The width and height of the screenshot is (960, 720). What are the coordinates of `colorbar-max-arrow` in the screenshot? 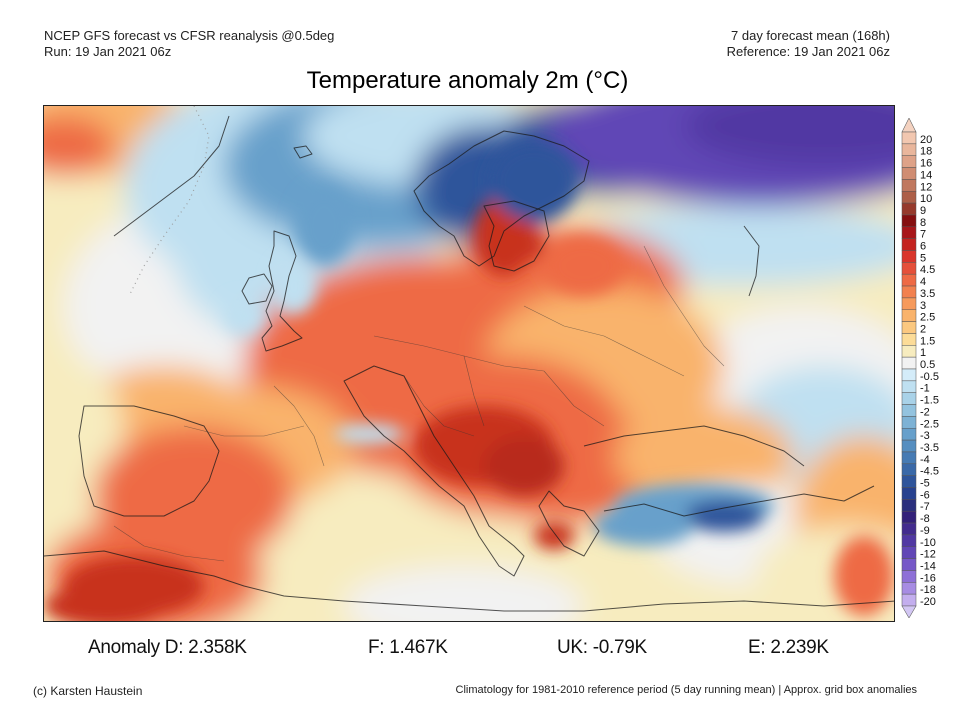 It's located at (909, 125).